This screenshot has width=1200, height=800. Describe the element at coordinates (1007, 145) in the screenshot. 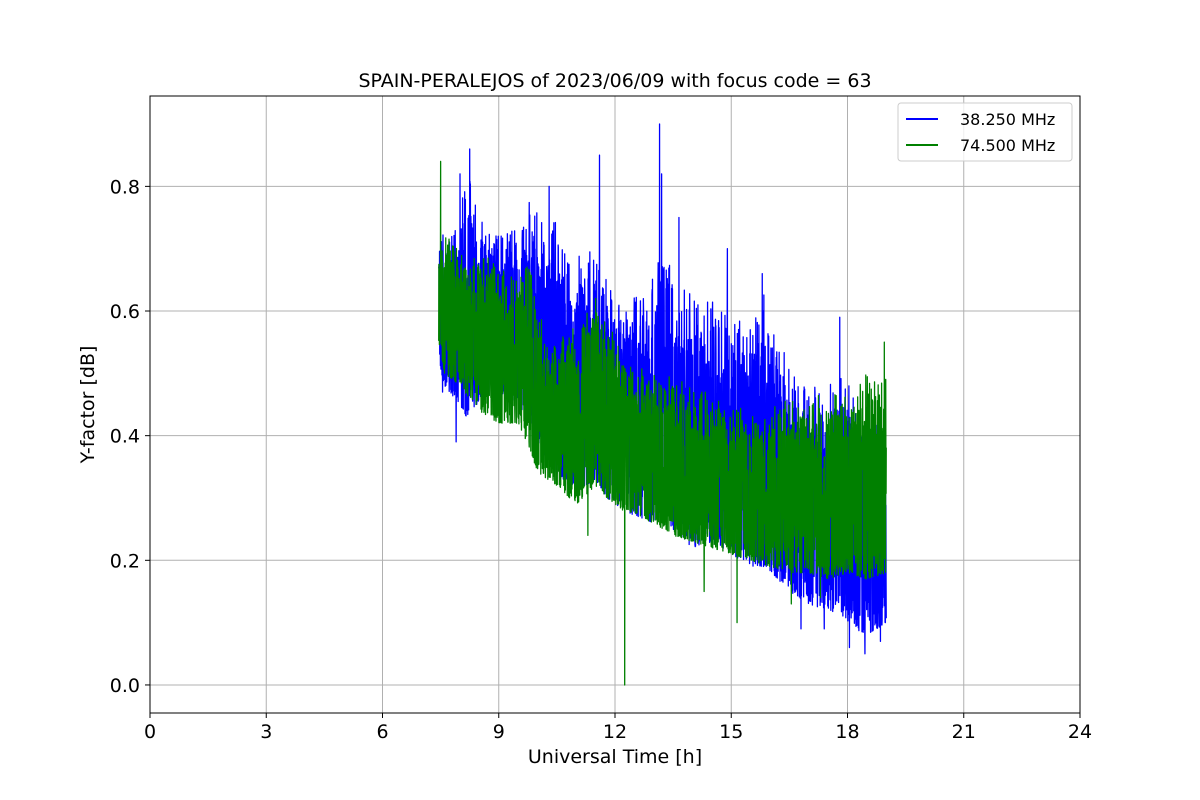

I see `legend-label: 74.500 MHz` at that location.